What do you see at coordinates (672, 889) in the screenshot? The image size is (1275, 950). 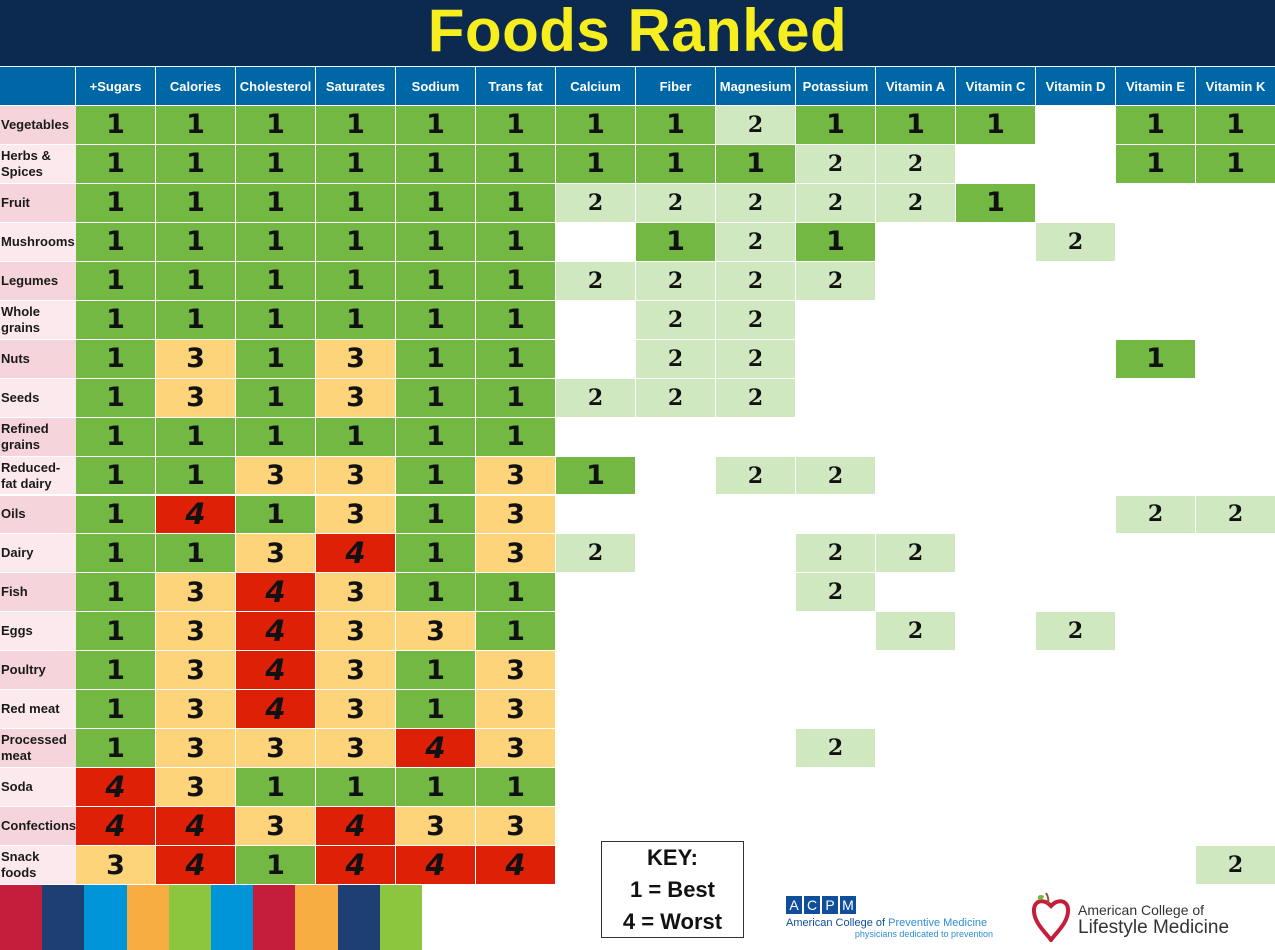 I see `key-best: 1 = Best` at bounding box center [672, 889].